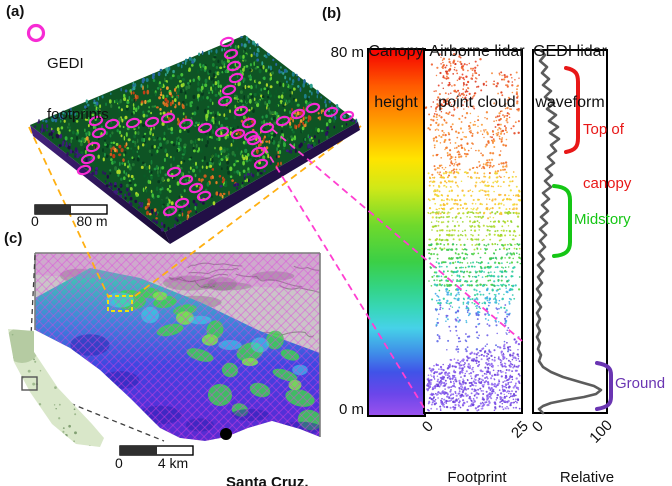 This screenshot has width=672, height=486. I want to click on gedi-waveform-curve, so click(569, 231).